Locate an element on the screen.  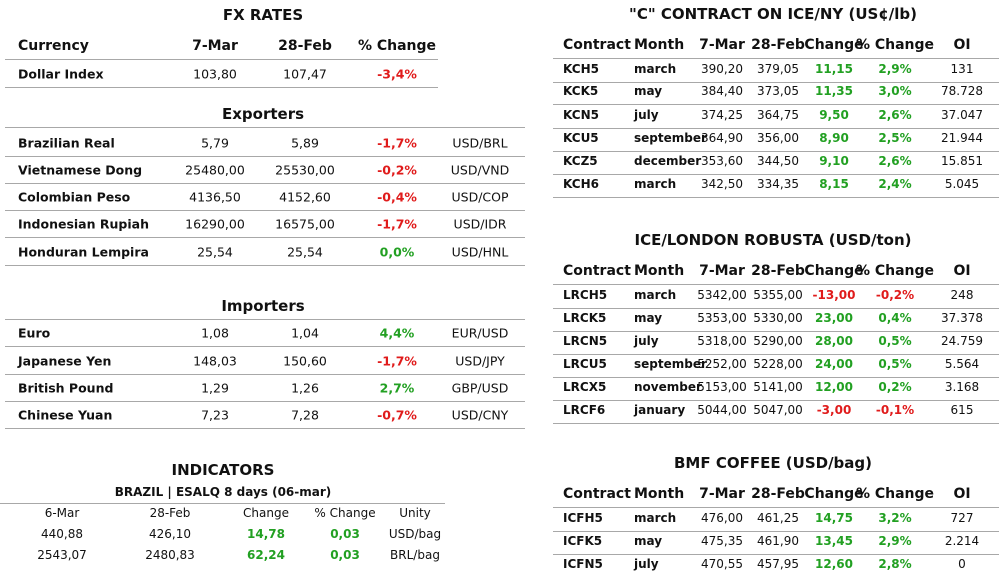
cell: Japanese Yen is located at coordinates (65, 361).